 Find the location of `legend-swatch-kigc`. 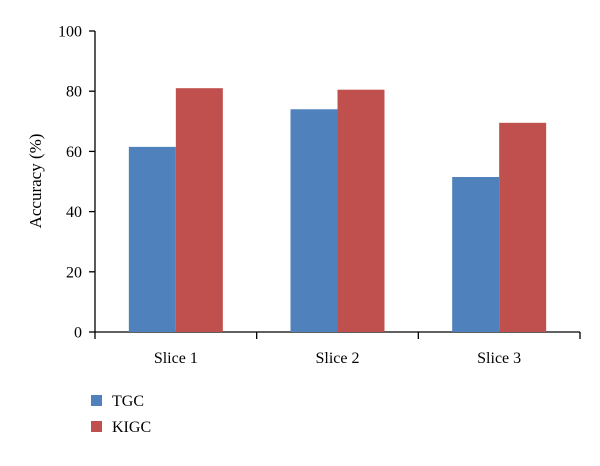

legend-swatch-kigc is located at coordinates (96, 426).